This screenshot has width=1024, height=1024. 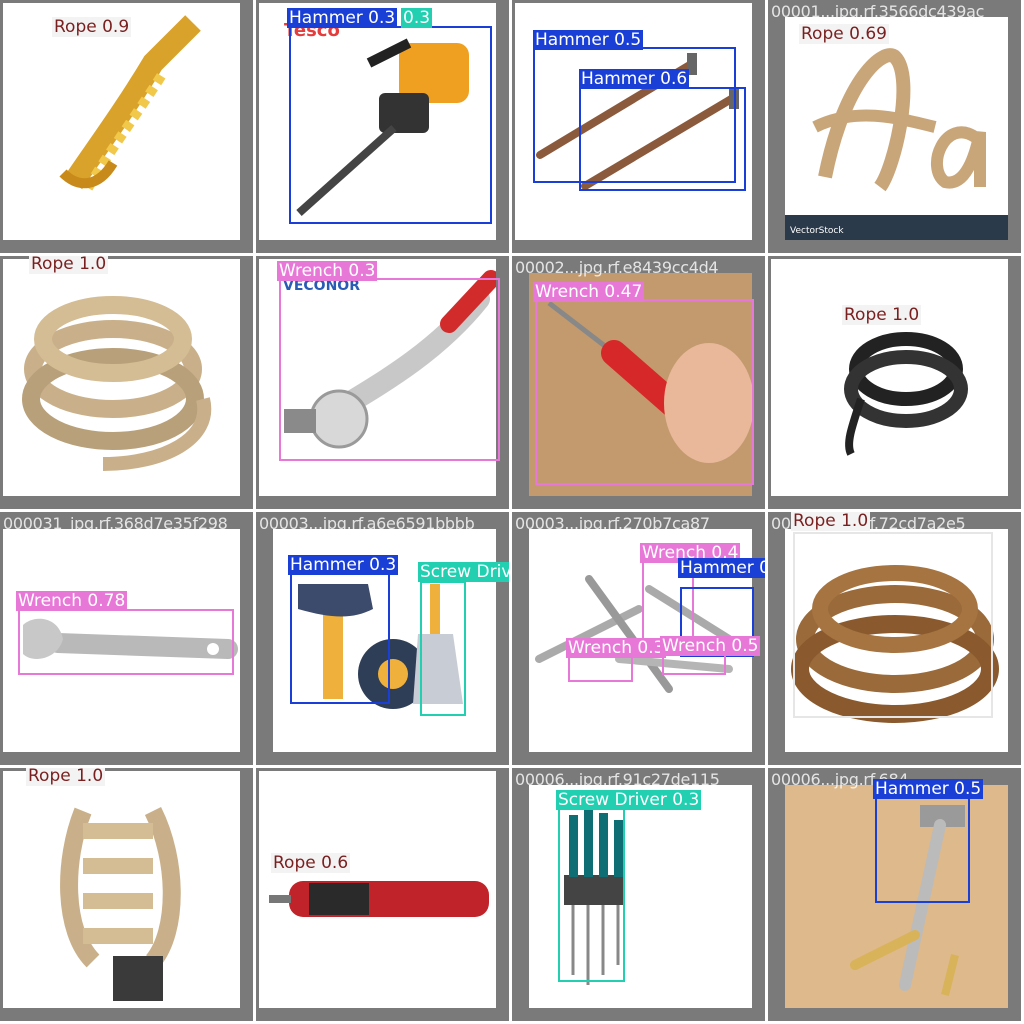 I want to click on screwdriver-hand-icon, so click(x=649, y=382).